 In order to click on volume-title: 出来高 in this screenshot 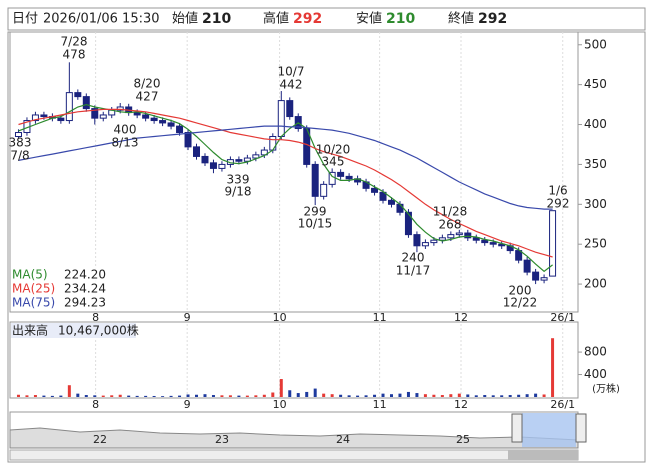, I will do `click(30, 330)`.